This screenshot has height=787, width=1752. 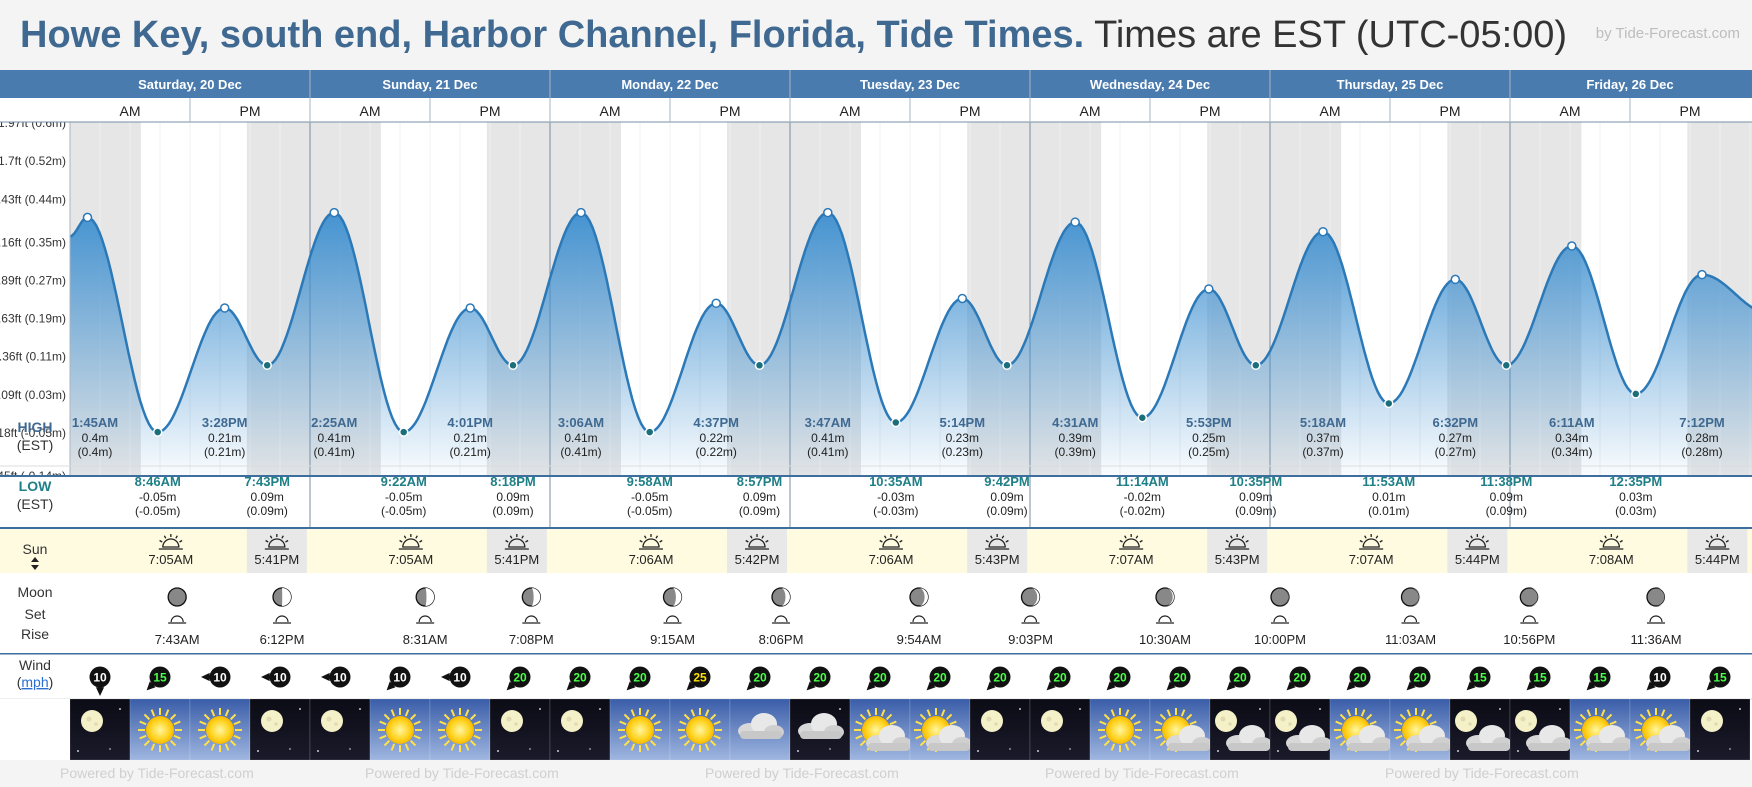 What do you see at coordinates (177, 619) in the screenshot?
I see `moonrise-icon` at bounding box center [177, 619].